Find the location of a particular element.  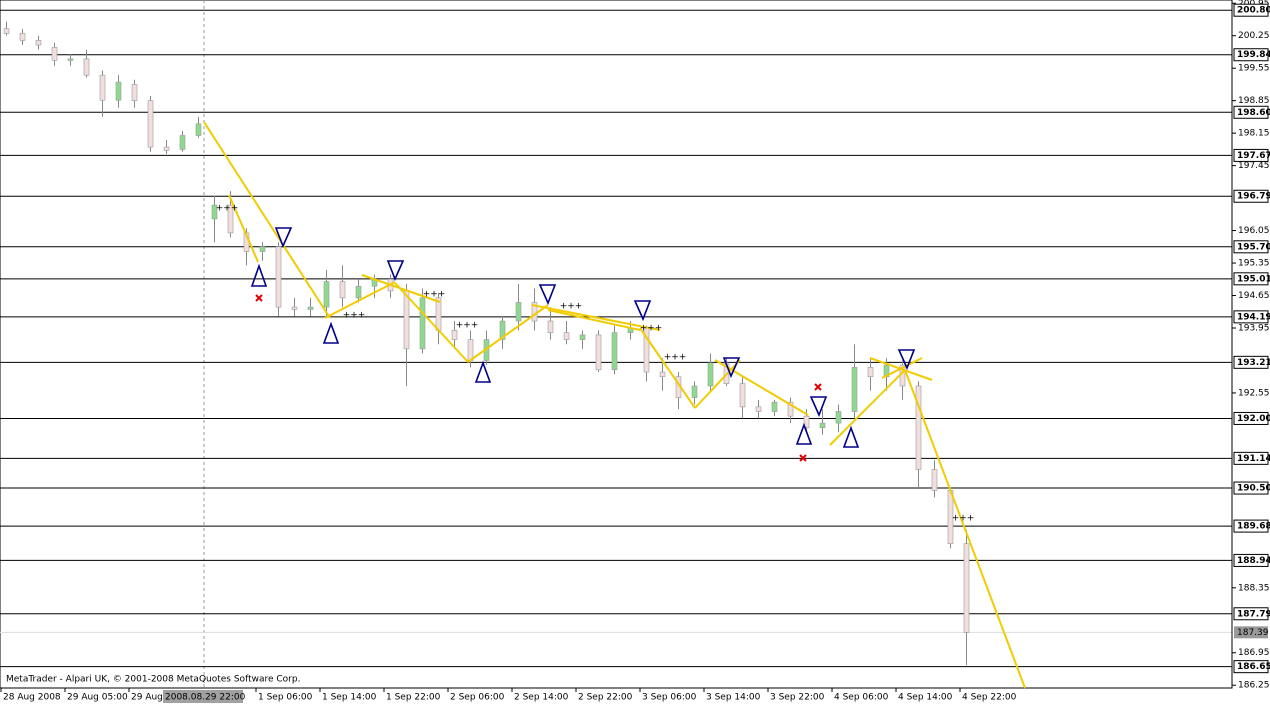

x-tick-label: 1 Sep 06:00 is located at coordinates (285, 698).